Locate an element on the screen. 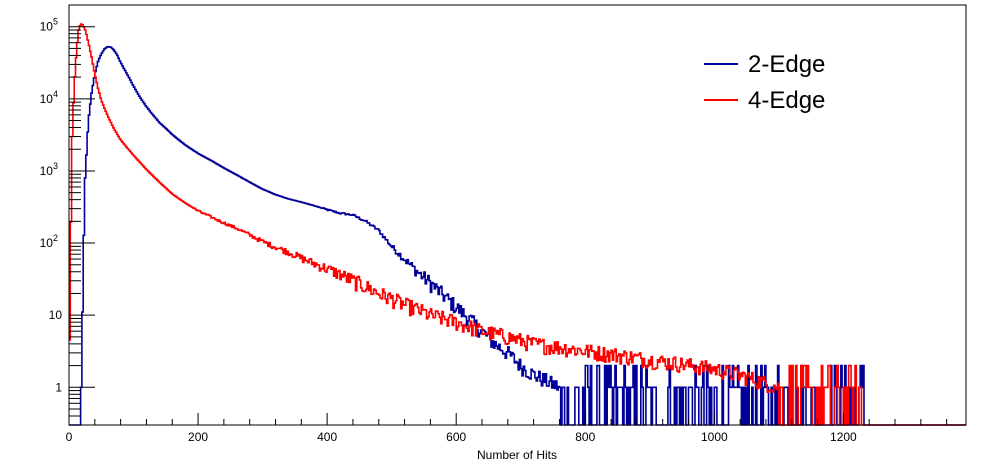 The height and width of the screenshot is (472, 996). x-axis-title: Number of Hits is located at coordinates (517, 455).